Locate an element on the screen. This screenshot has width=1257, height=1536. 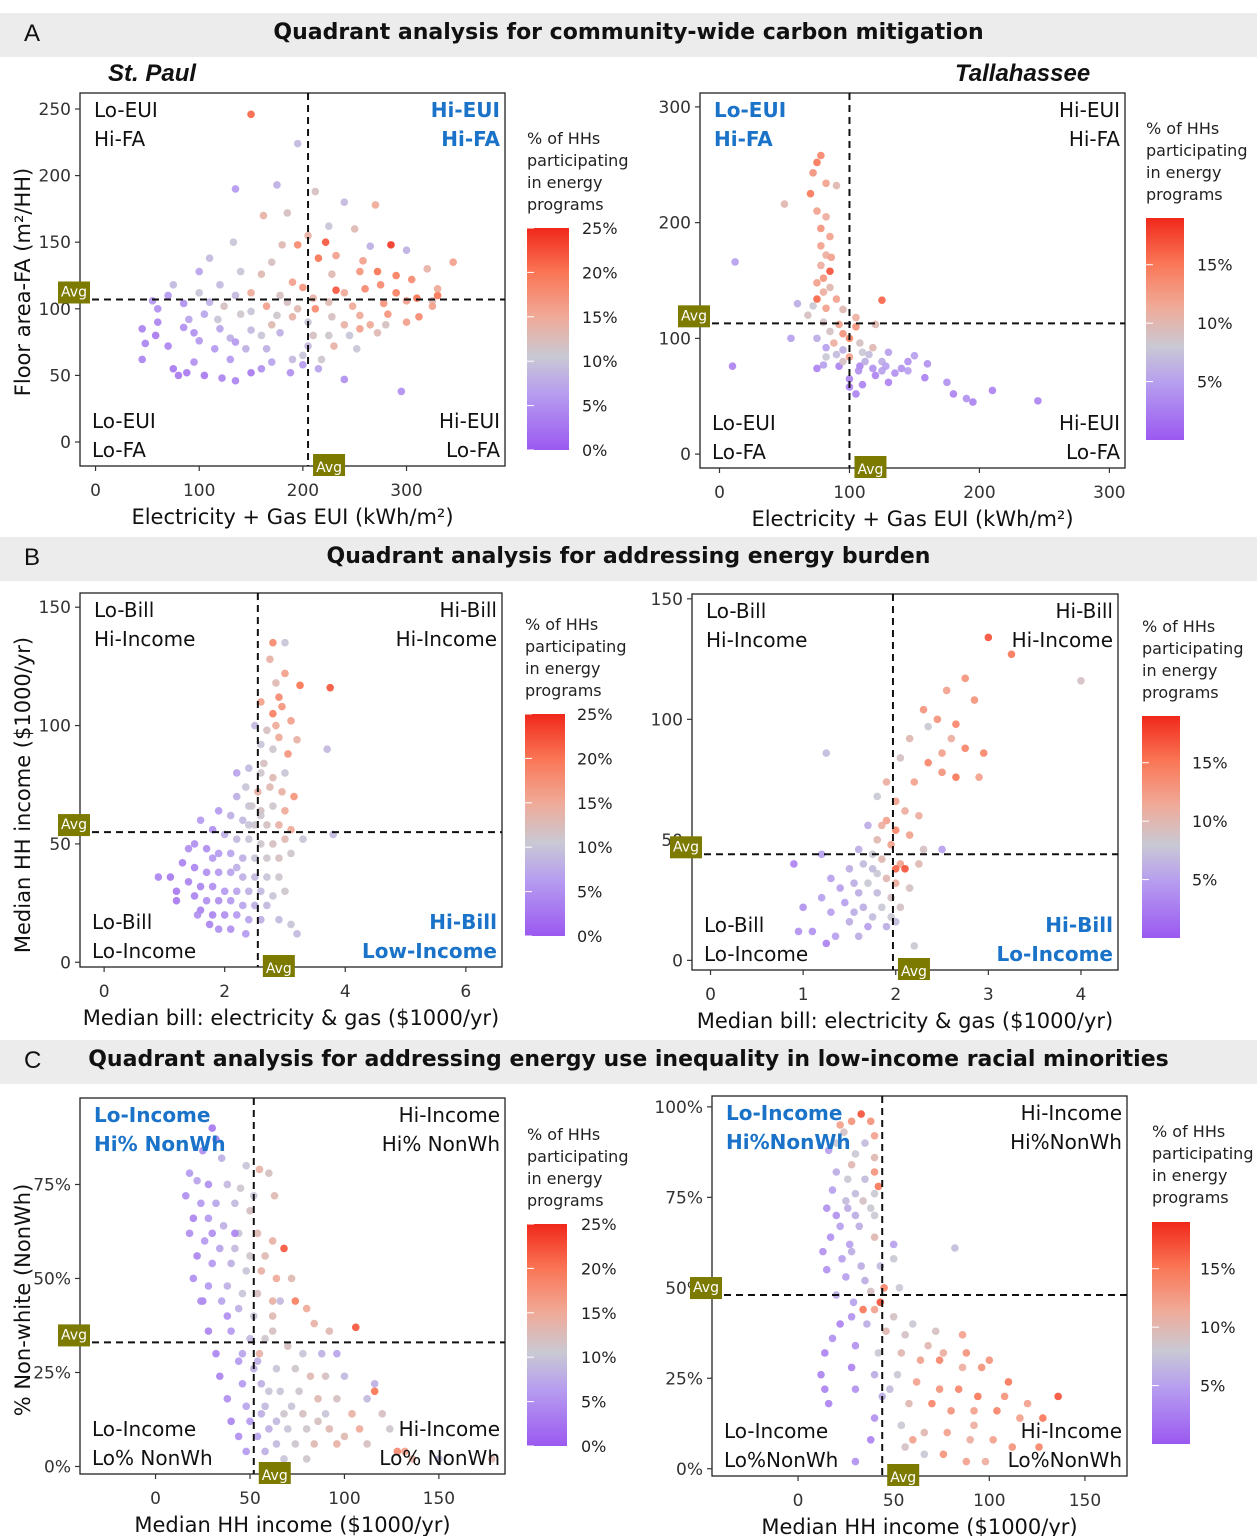
colorbar-tick-label: 5% is located at coordinates (1204, 880).